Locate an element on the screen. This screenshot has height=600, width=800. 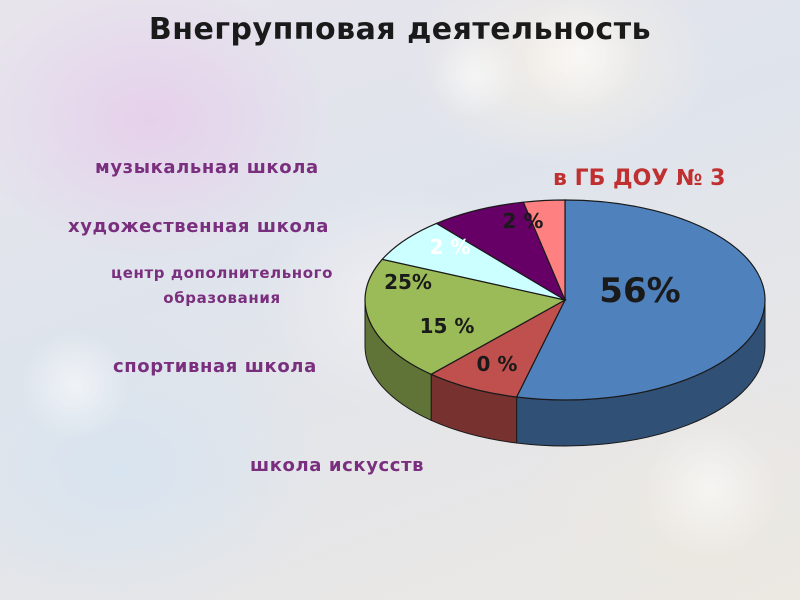
pie-value-labels: 56% 0 %15 % 25% 2 % 2 % is located at coordinates (532, 292).